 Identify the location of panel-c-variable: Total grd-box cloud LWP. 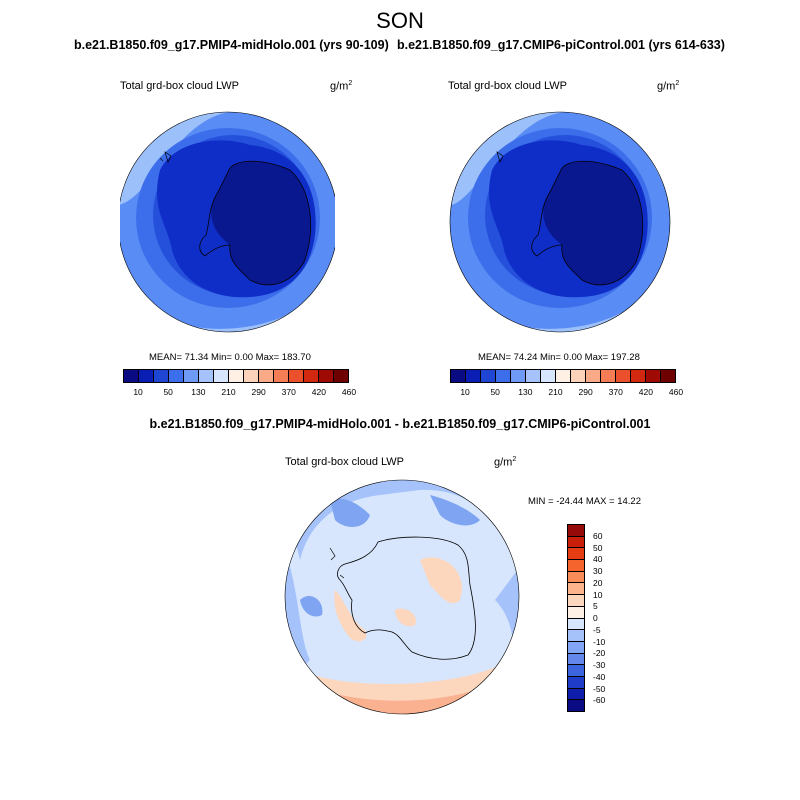
(345, 462).